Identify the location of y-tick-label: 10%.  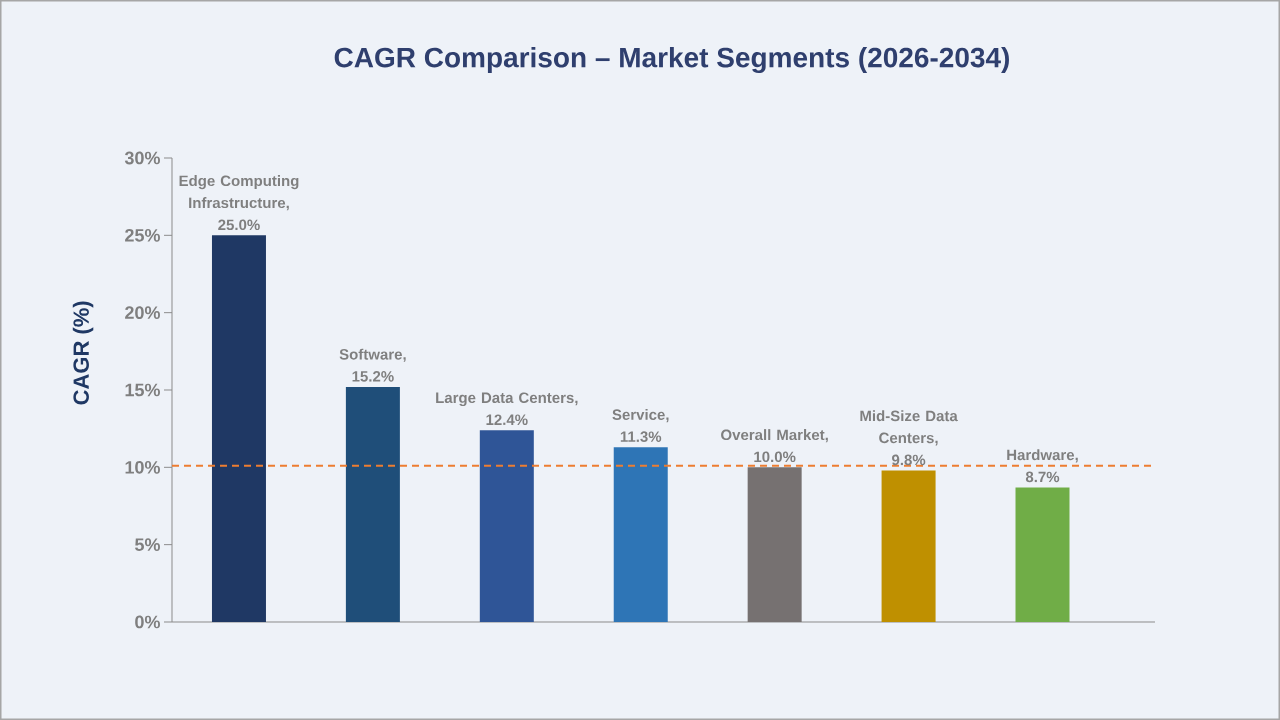
(142, 467).